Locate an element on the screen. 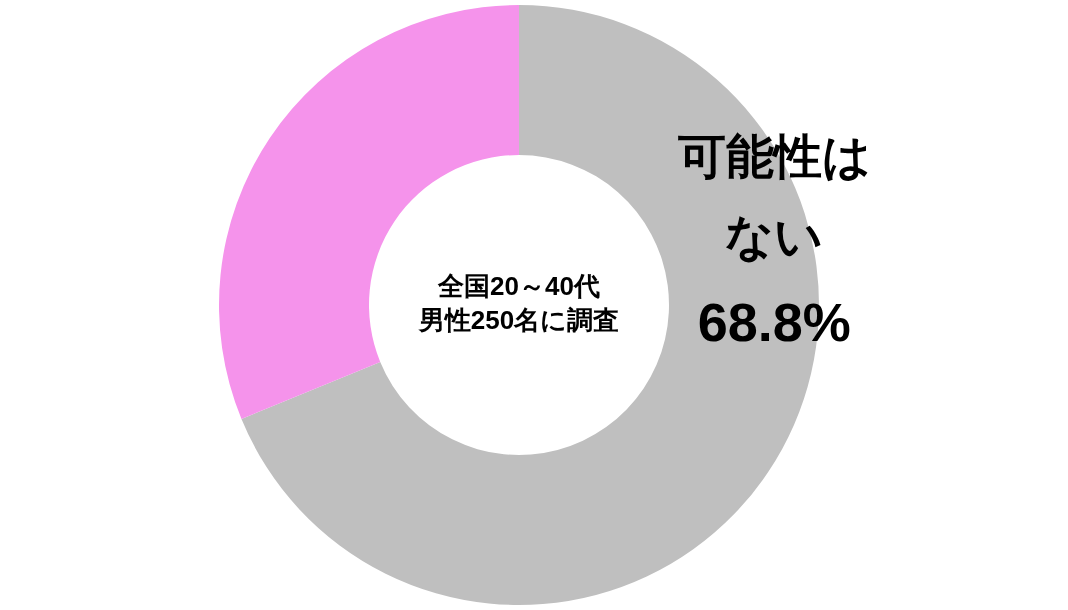 This screenshot has width=1068, height=610. text: 男性250名に調査 is located at coordinates (518, 319).